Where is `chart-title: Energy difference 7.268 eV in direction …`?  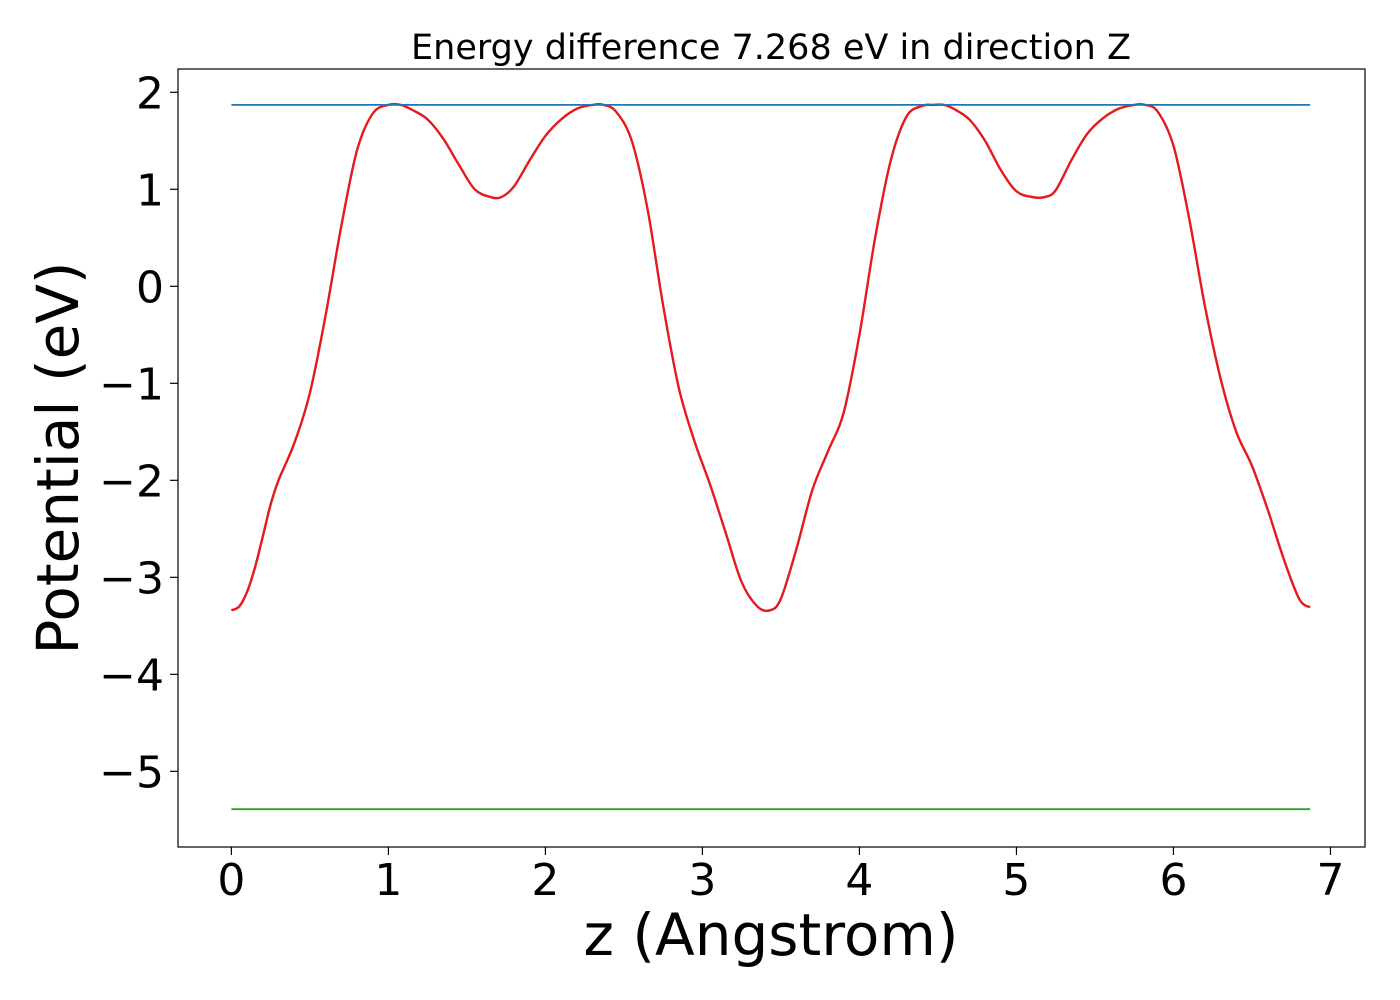 chart-title: Energy difference 7.268 eV in direction … is located at coordinates (771, 48).